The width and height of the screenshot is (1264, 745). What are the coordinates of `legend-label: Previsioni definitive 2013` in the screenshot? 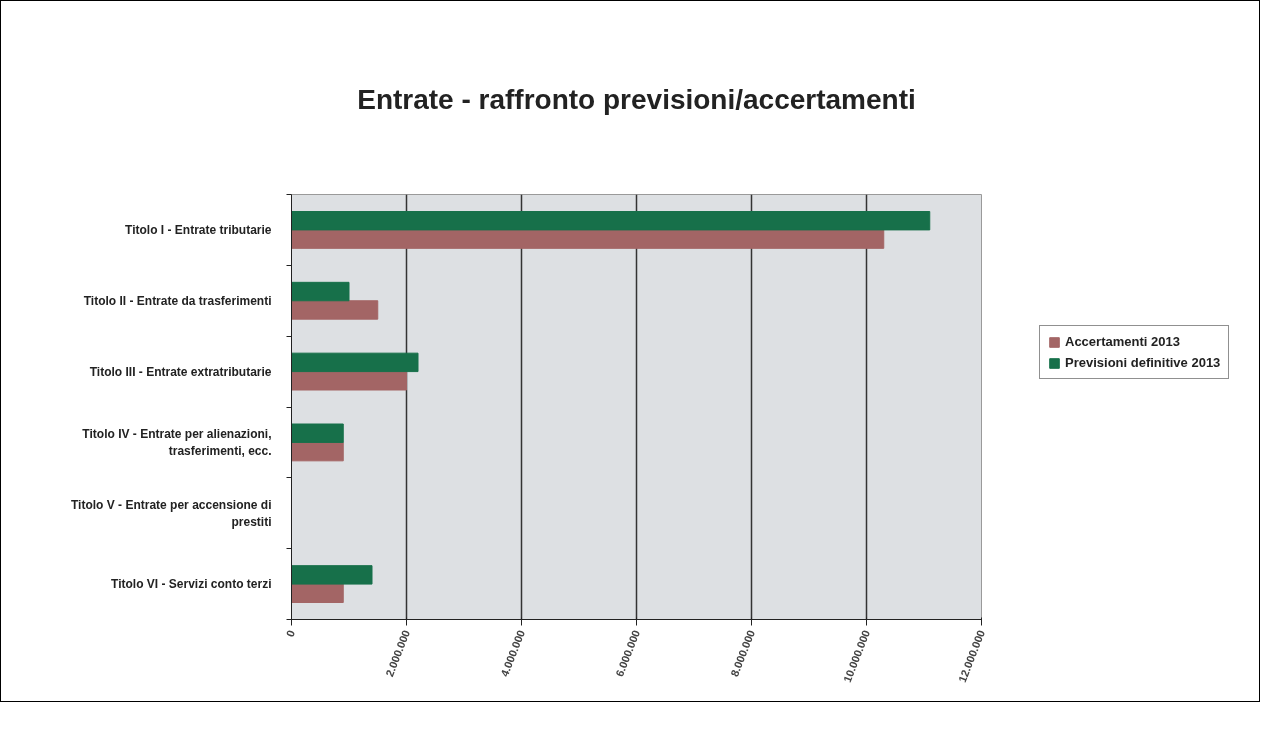 It's located at (1143, 362).